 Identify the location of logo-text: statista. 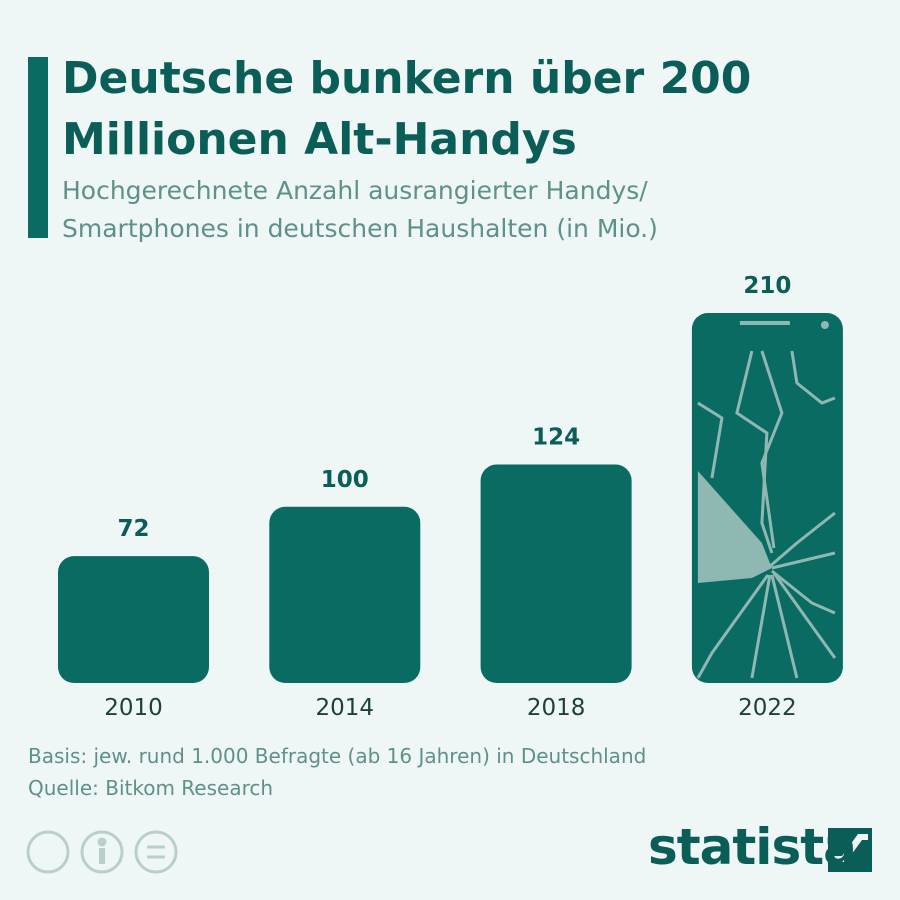
(752, 847).